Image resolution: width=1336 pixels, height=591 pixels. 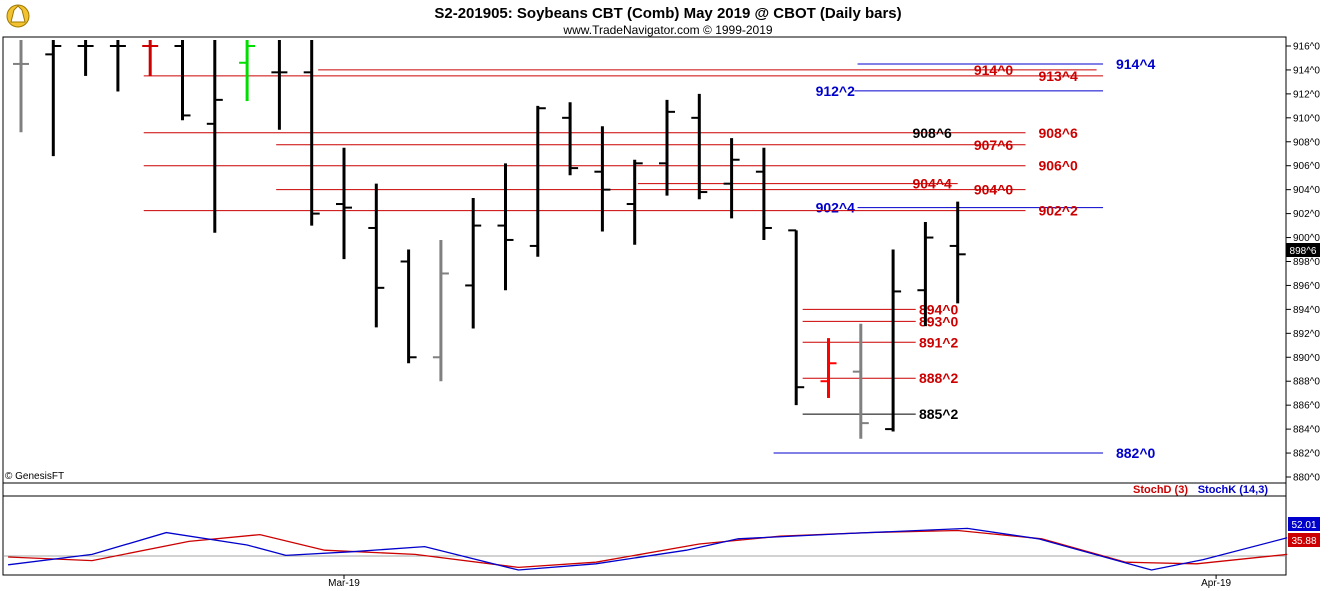 What do you see at coordinates (1306, 142) in the screenshot?
I see `price-tick-label: 908^0` at bounding box center [1306, 142].